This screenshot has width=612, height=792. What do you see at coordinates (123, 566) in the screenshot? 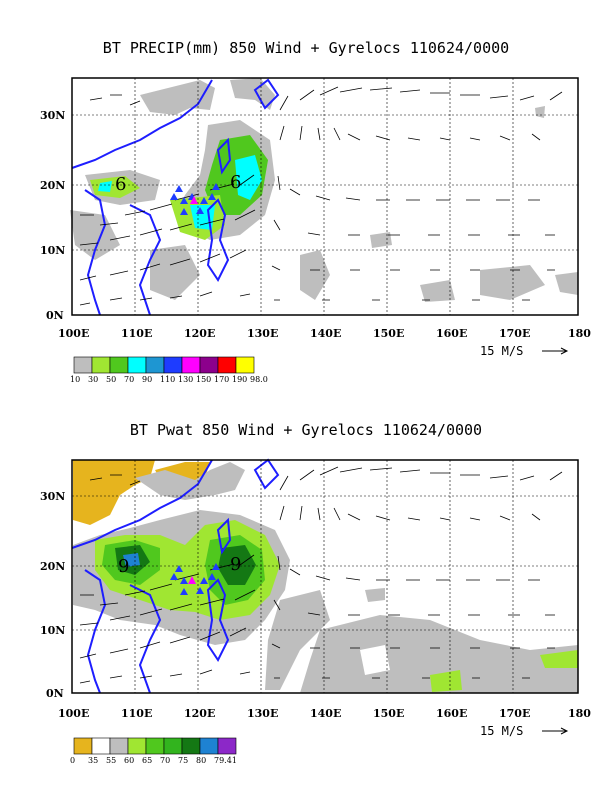
I see `panel2-gyre-label-a: 9` at bounding box center [123, 566].